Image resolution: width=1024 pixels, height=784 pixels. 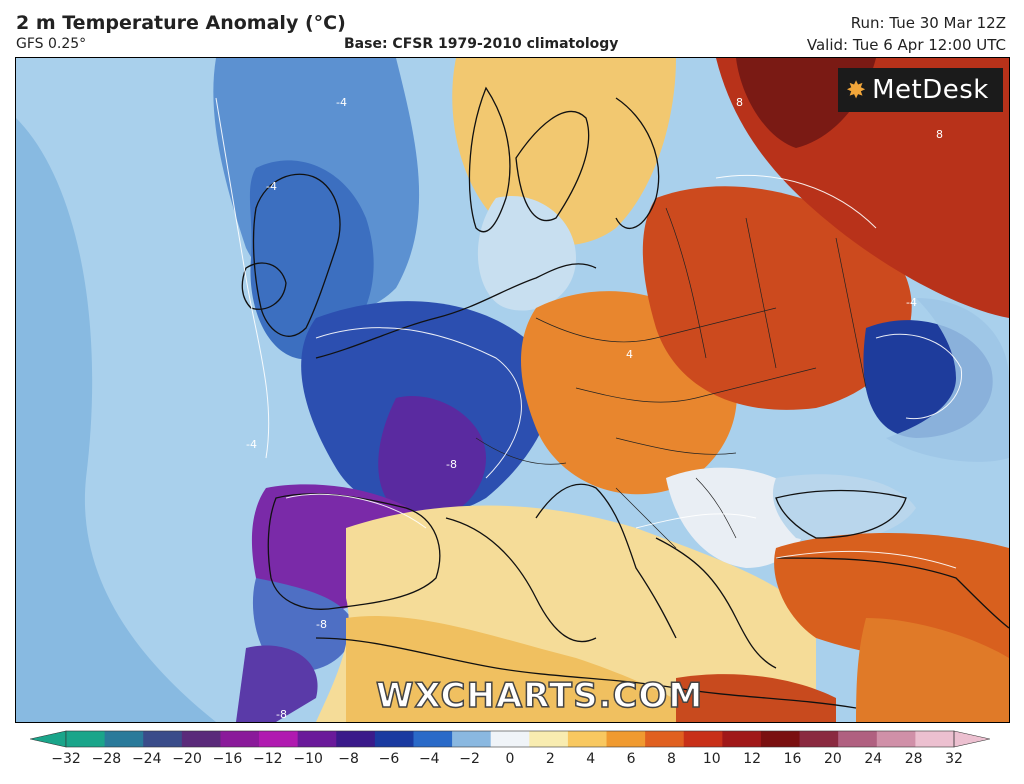 What do you see at coordinates (389, 759) in the screenshot?
I see `colorbar-tick-label: −6` at bounding box center [389, 759].